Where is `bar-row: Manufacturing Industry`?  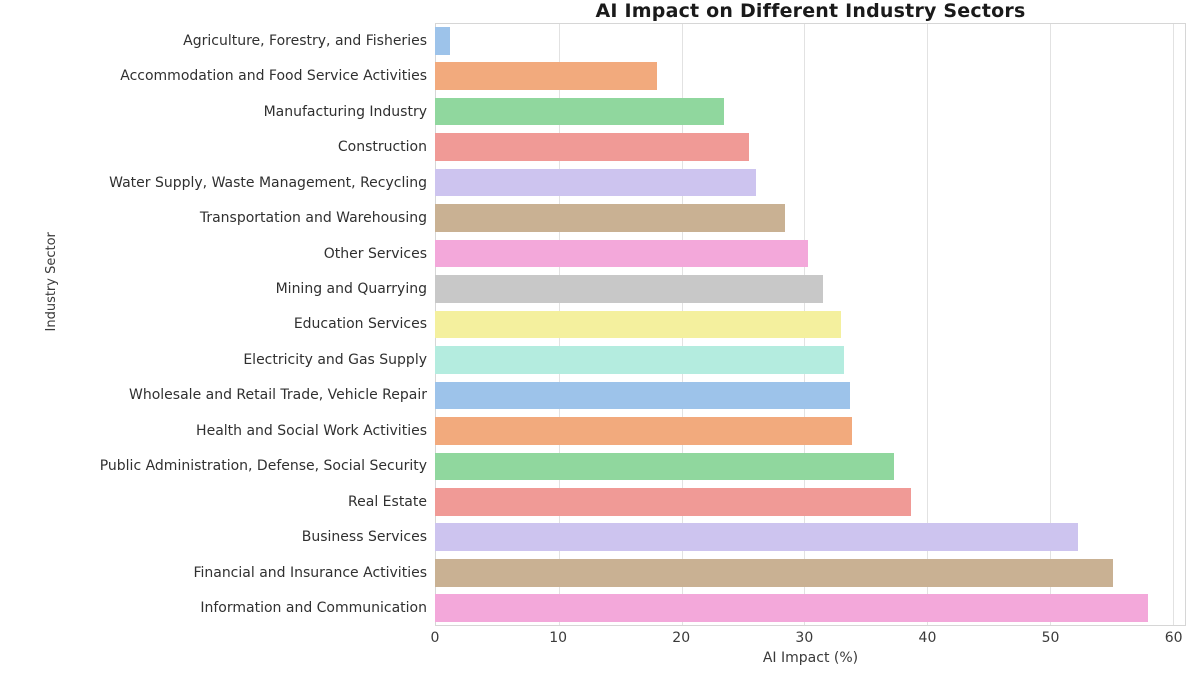
bar-row: Manufacturing Industry is located at coordinates (593, 111).